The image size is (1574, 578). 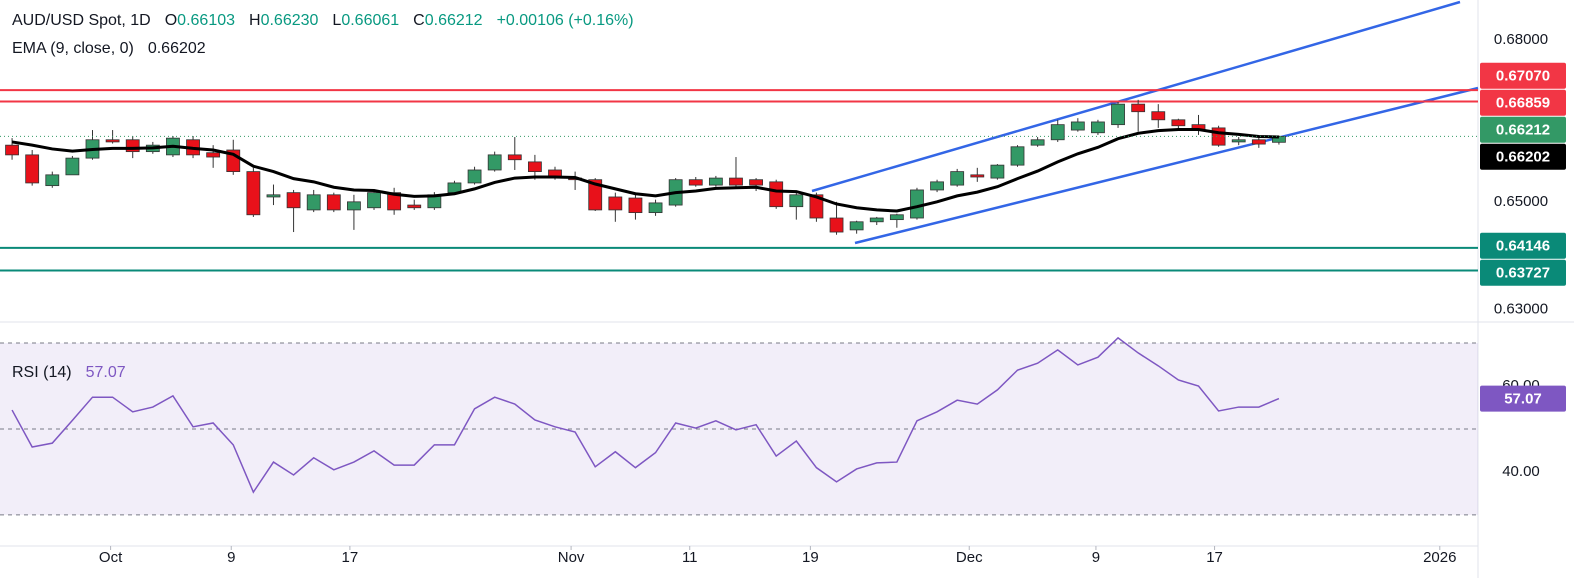 I want to click on low-value: 0.66061, so click(x=370, y=20).